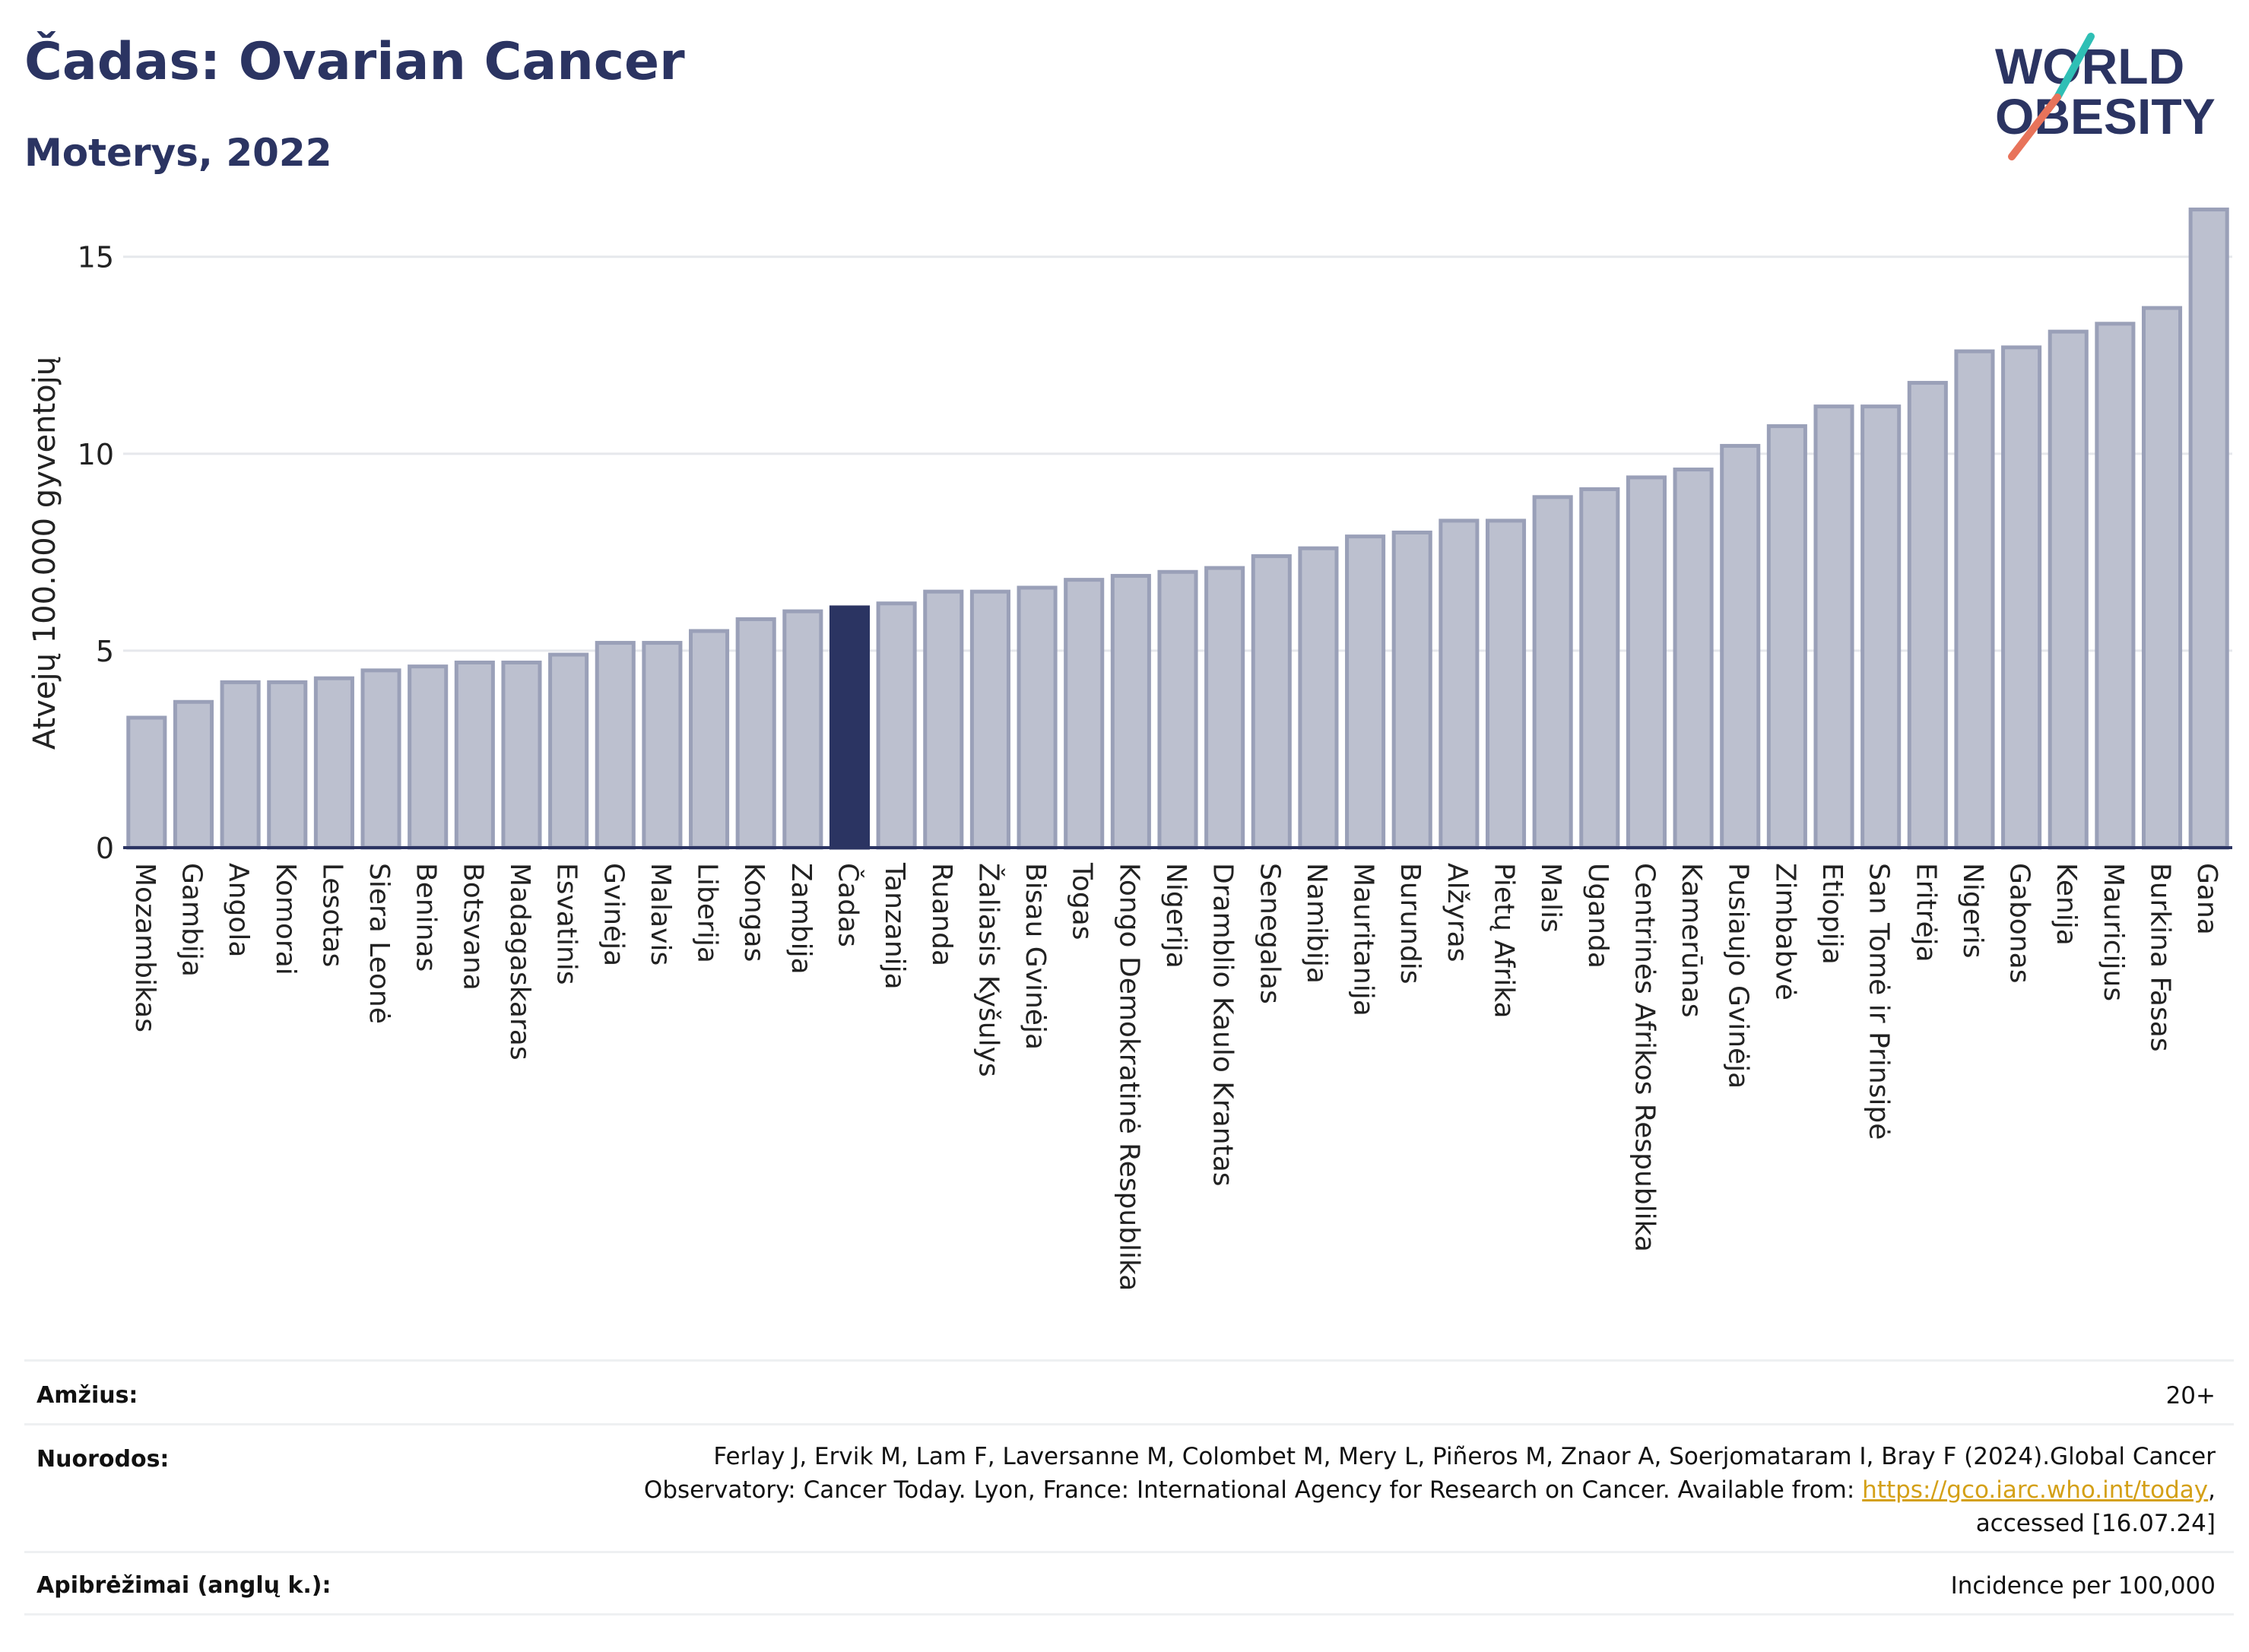 The width and height of the screenshot is (2249, 1652). I want to click on x-tick-label: Gana, so click(2206, 899).